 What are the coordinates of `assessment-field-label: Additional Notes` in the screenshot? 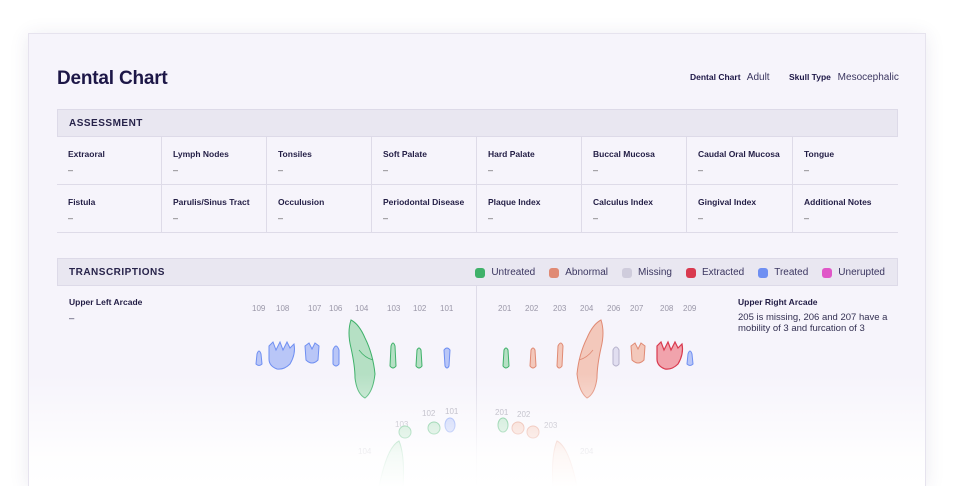 It's located at (838, 202).